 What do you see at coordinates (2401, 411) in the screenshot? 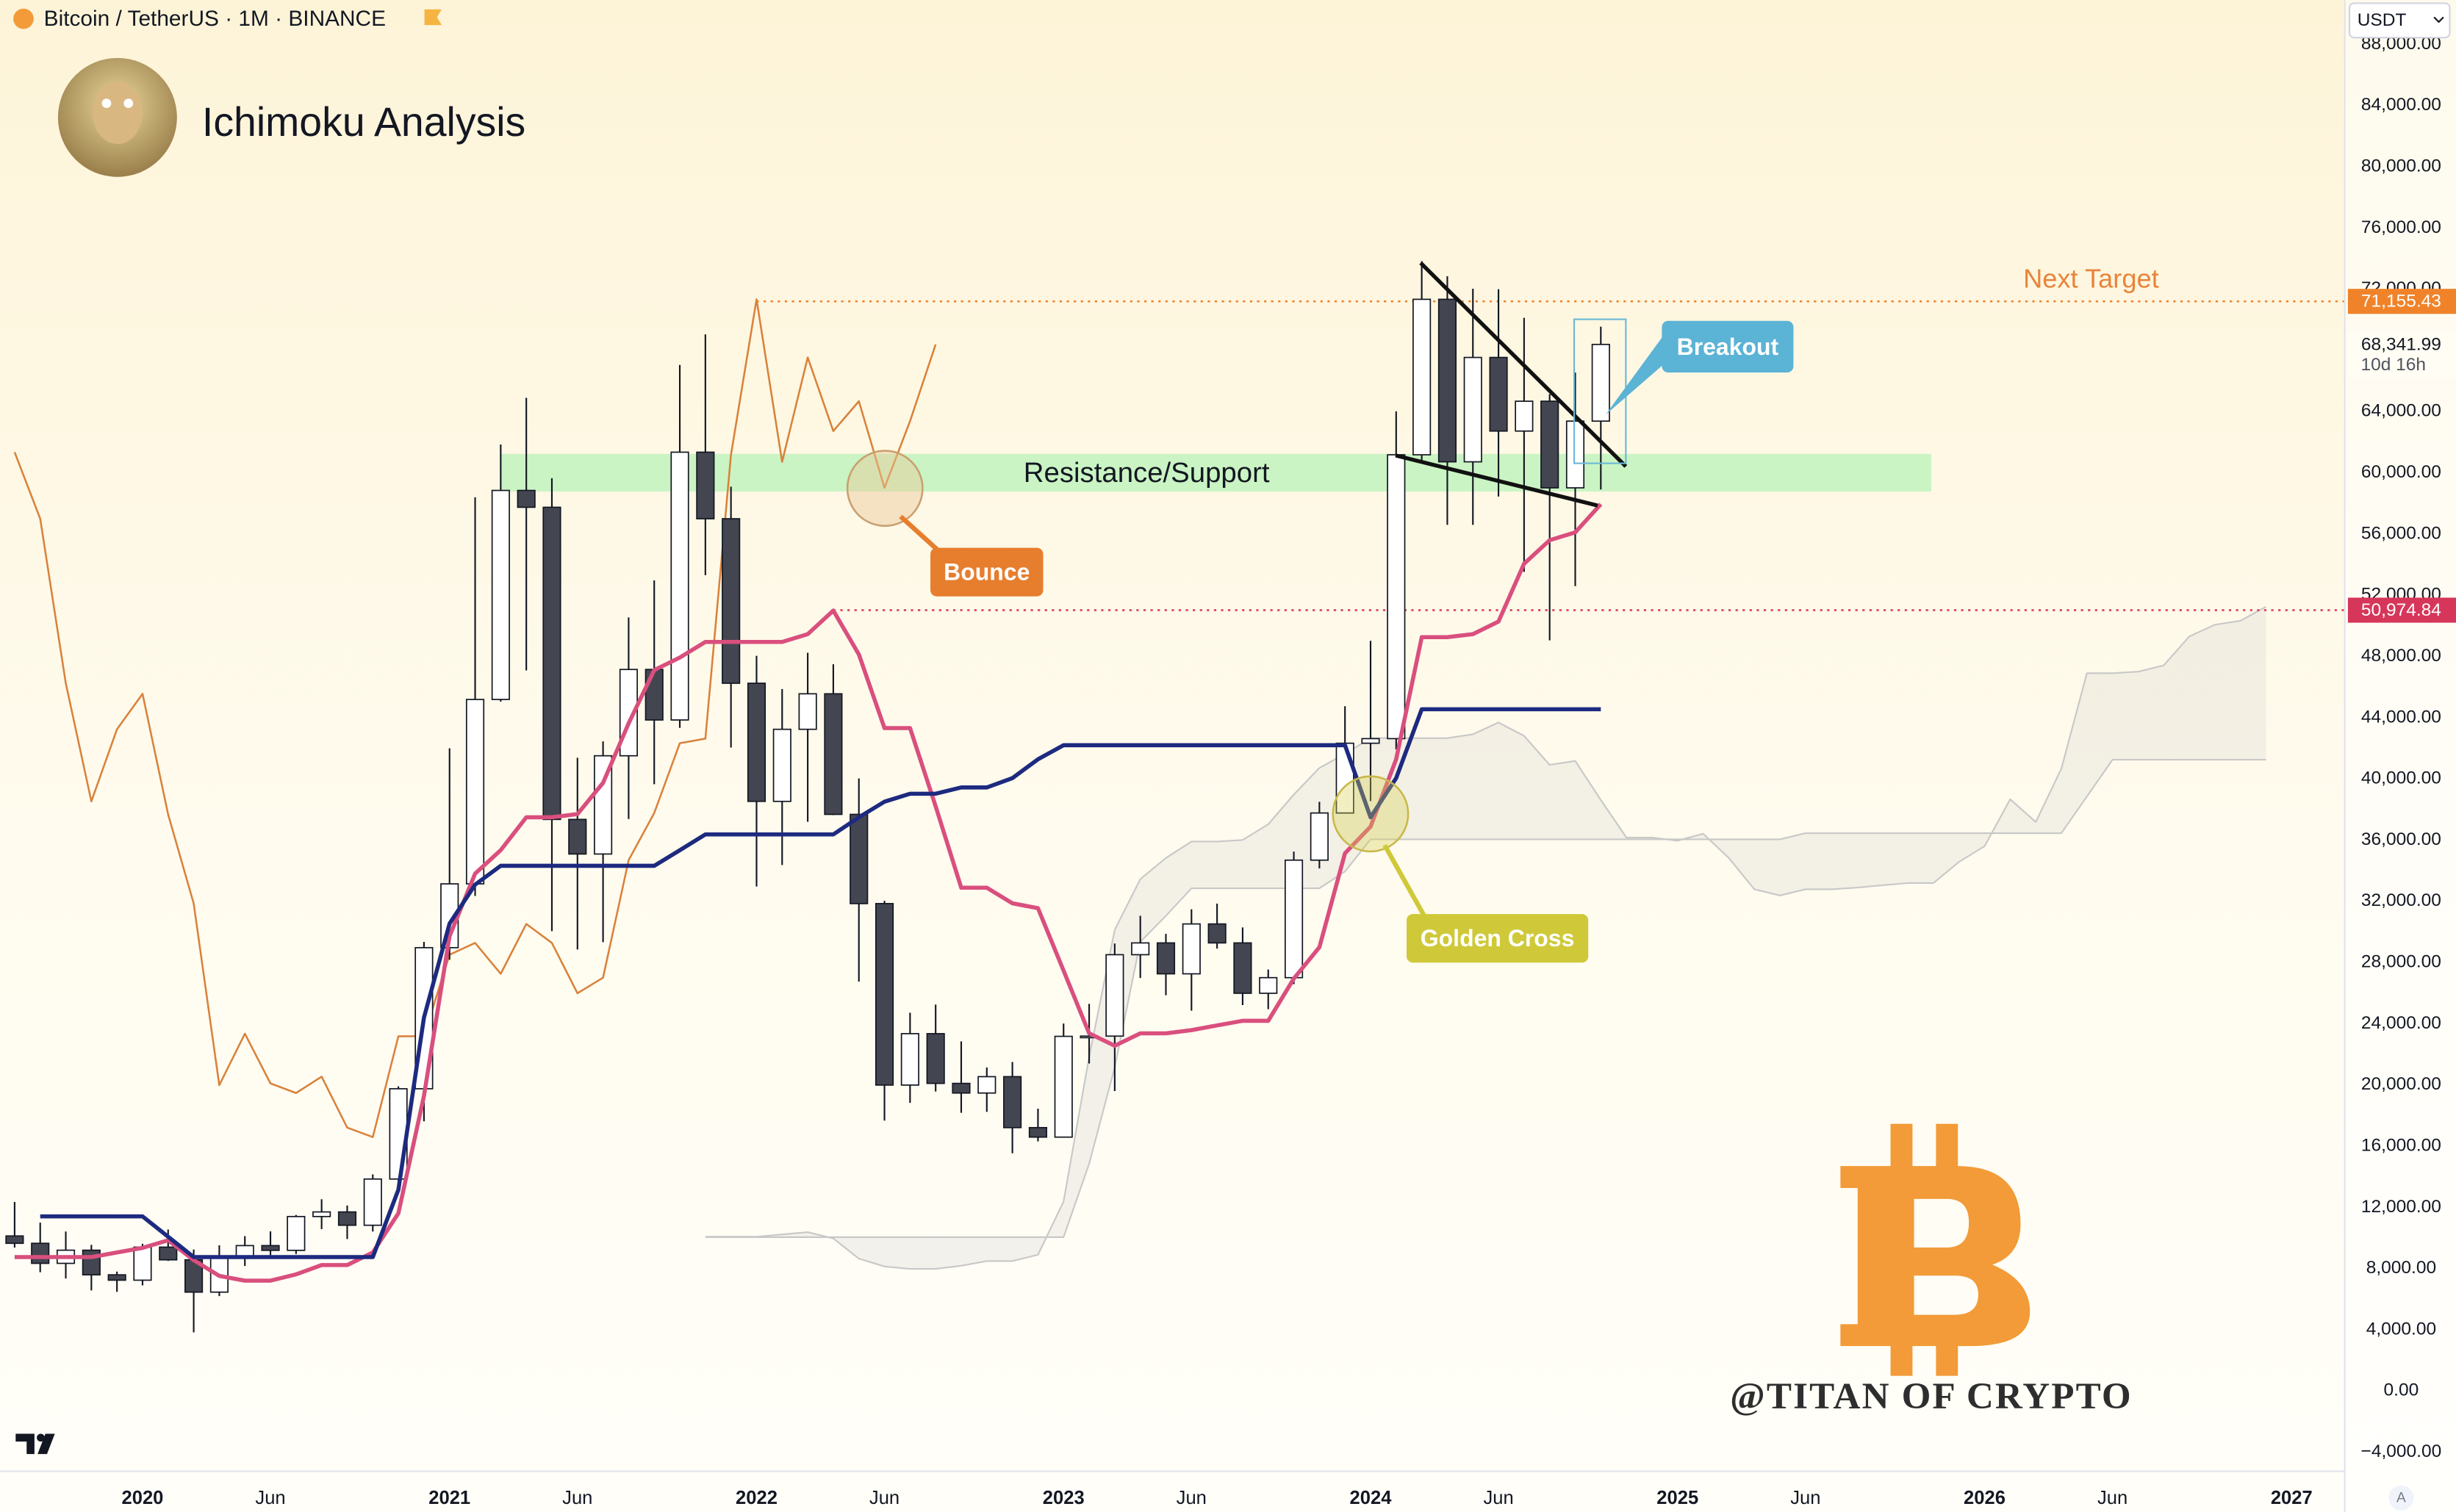
I see `y-tick-label: 64,000.00` at bounding box center [2401, 411].